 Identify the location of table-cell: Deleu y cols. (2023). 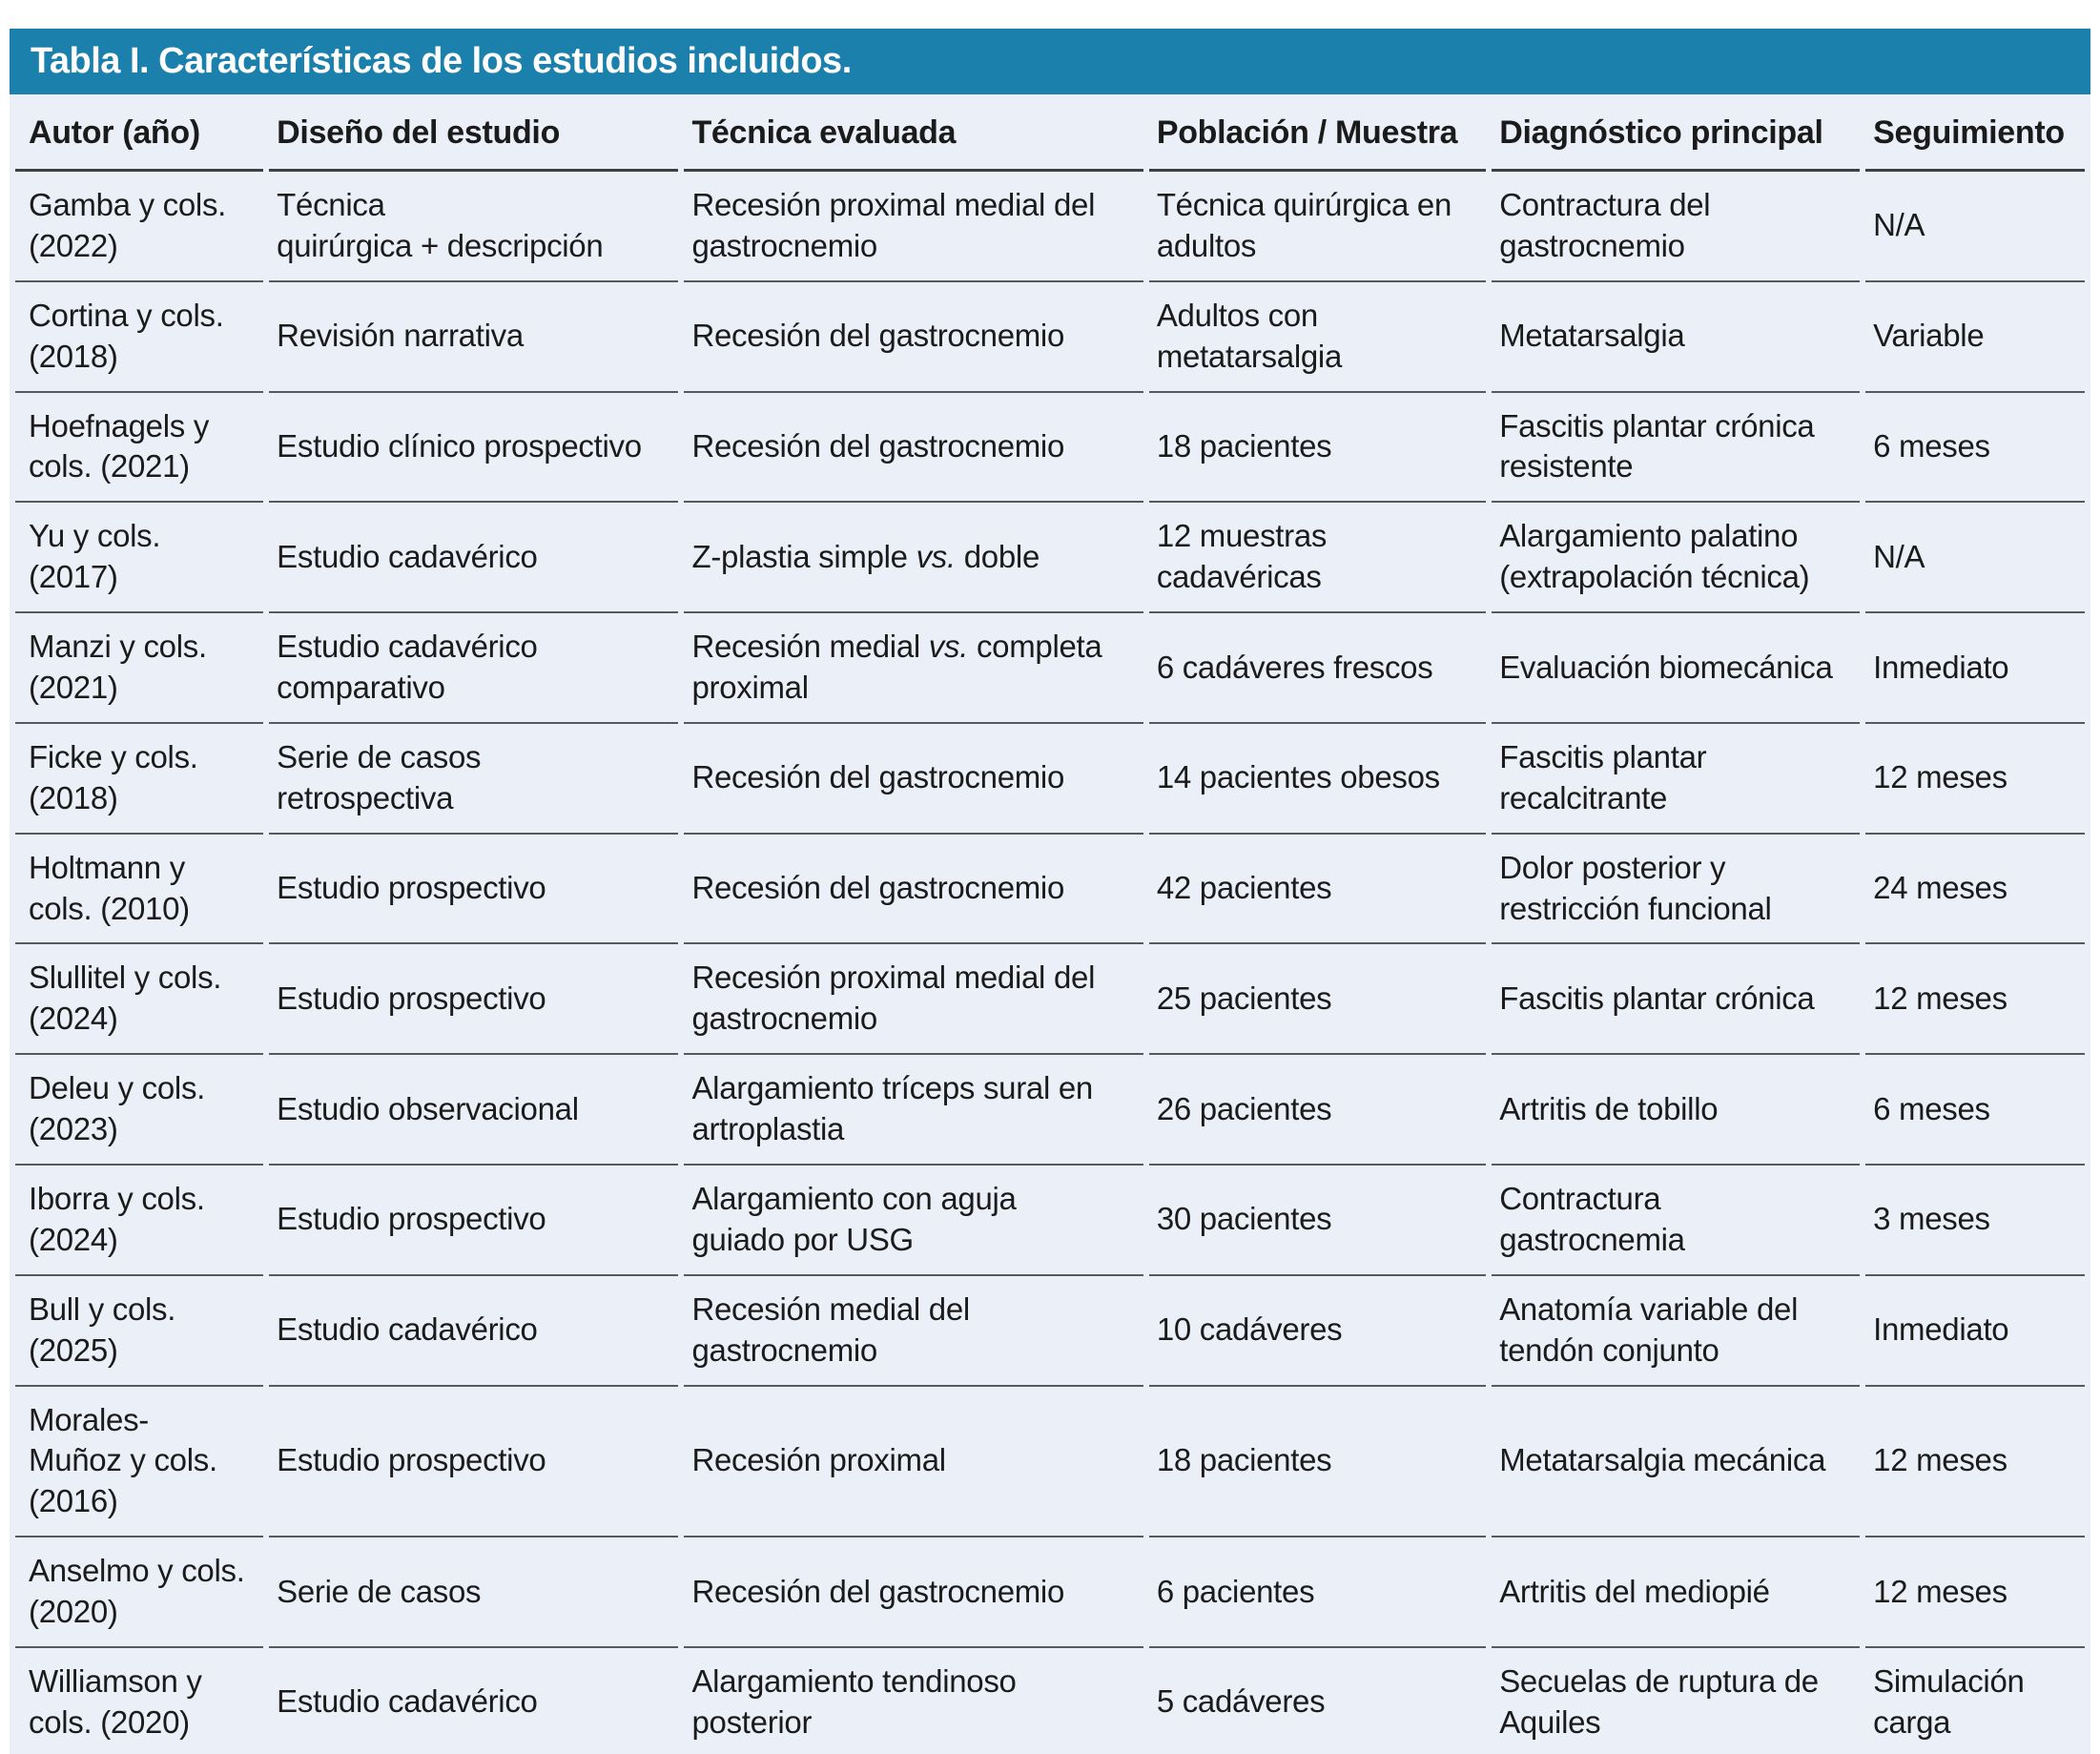
(139, 1110).